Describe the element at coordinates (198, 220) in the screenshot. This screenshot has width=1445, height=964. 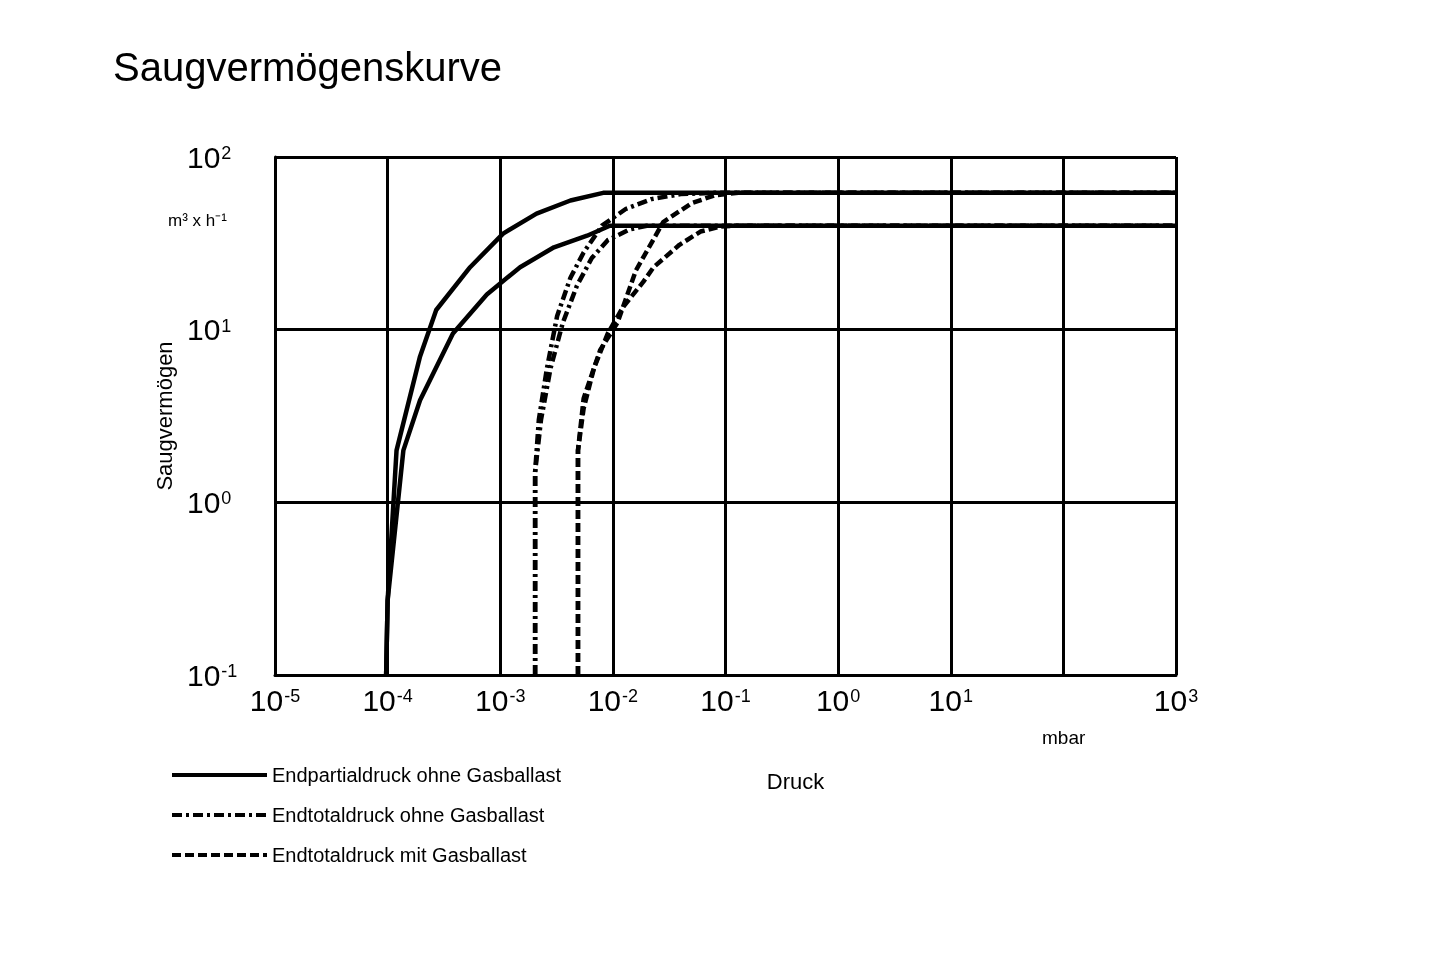
I see `text: m³ x h⁻¹` at that location.